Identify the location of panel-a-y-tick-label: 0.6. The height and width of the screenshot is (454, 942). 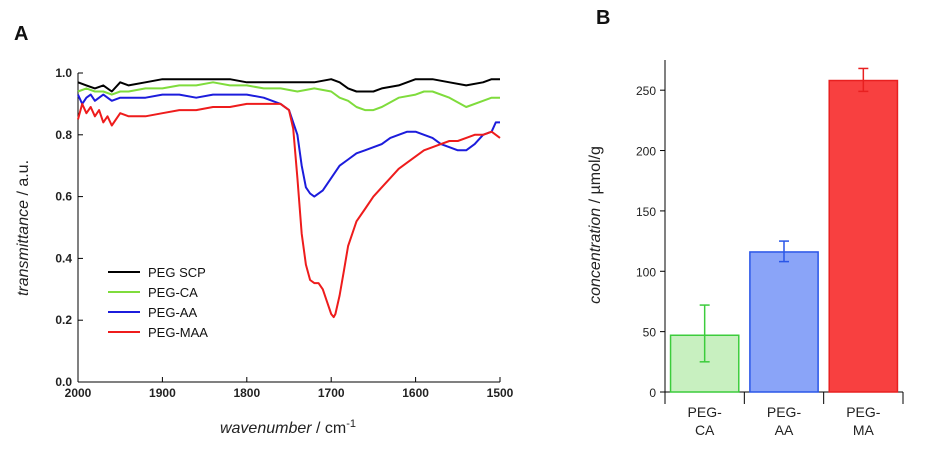
(63, 197).